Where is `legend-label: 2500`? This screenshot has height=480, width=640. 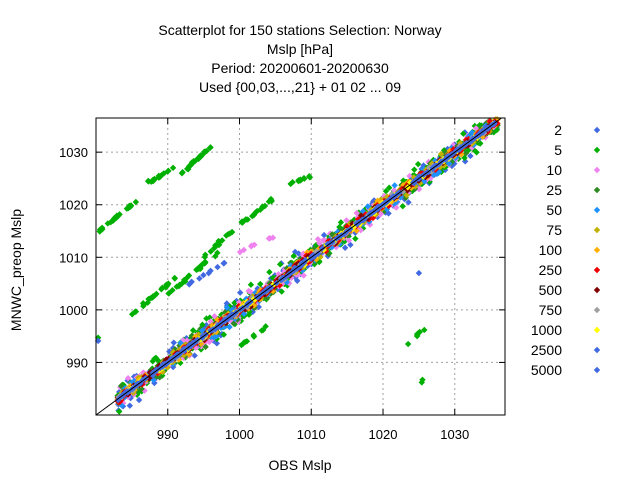
legend-label: 2500 is located at coordinates (546, 350).